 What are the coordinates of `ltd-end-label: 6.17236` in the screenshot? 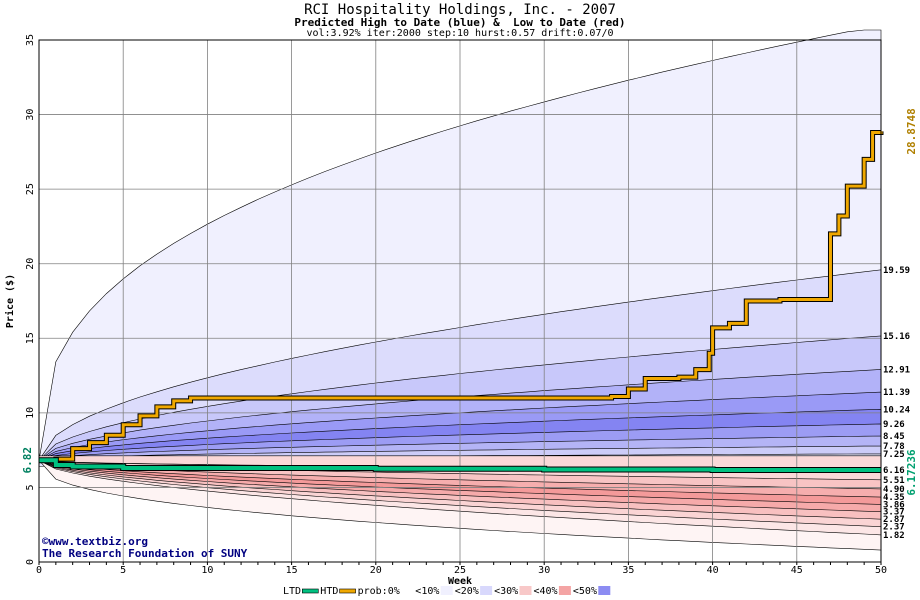 It's located at (911, 472).